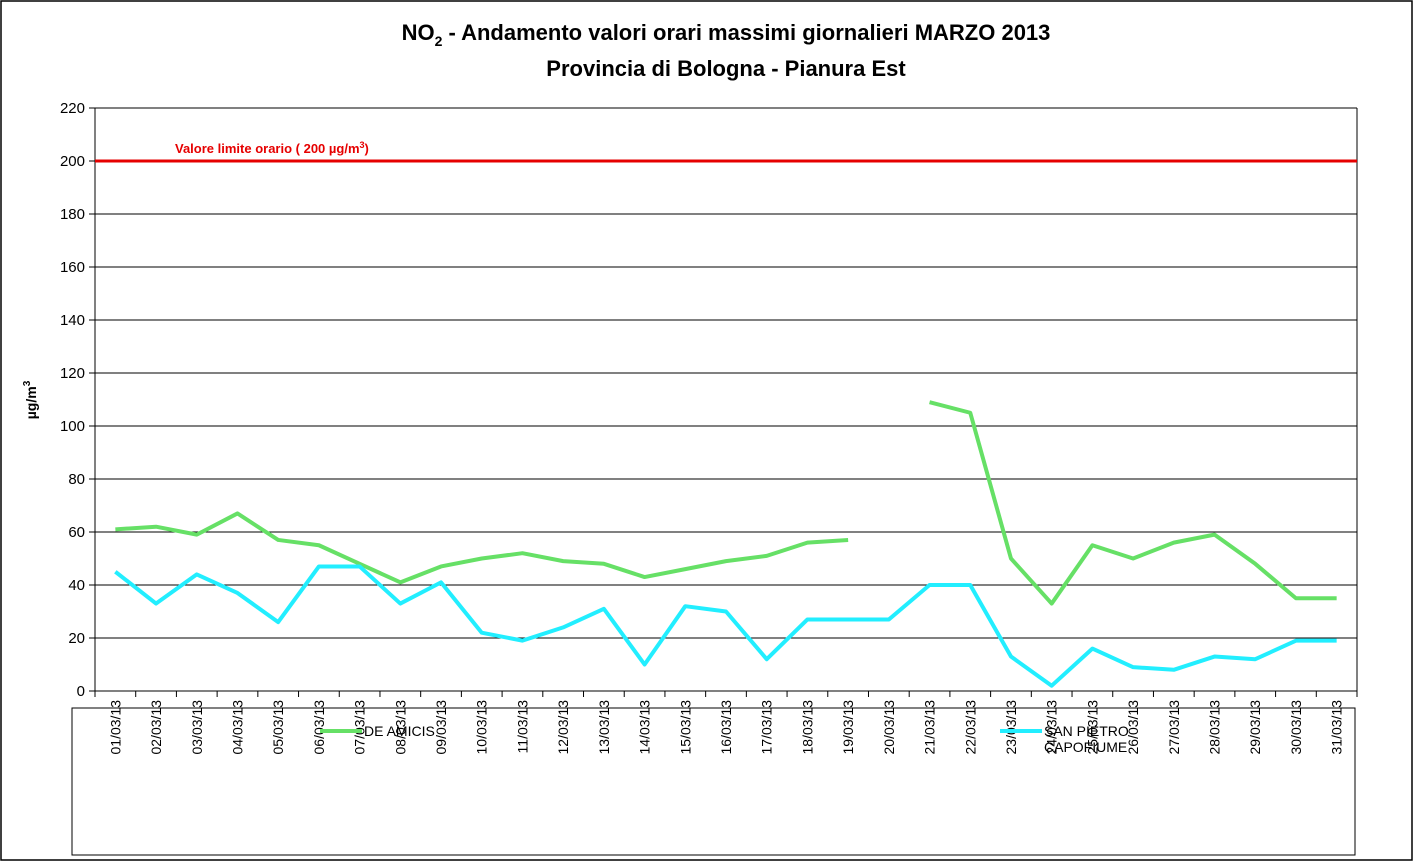 The image size is (1415, 863). I want to click on x-tick-label: 18/03/13, so click(807, 727).